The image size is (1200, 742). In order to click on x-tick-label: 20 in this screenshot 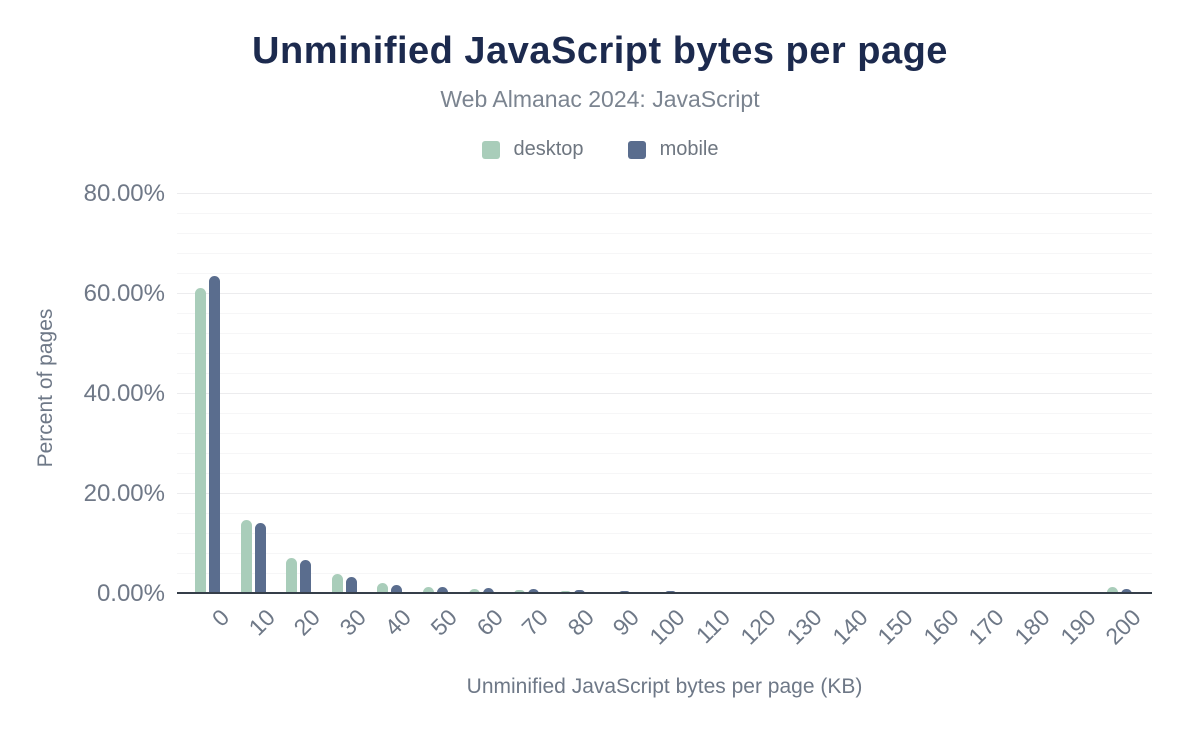, I will do `click(307, 622)`.